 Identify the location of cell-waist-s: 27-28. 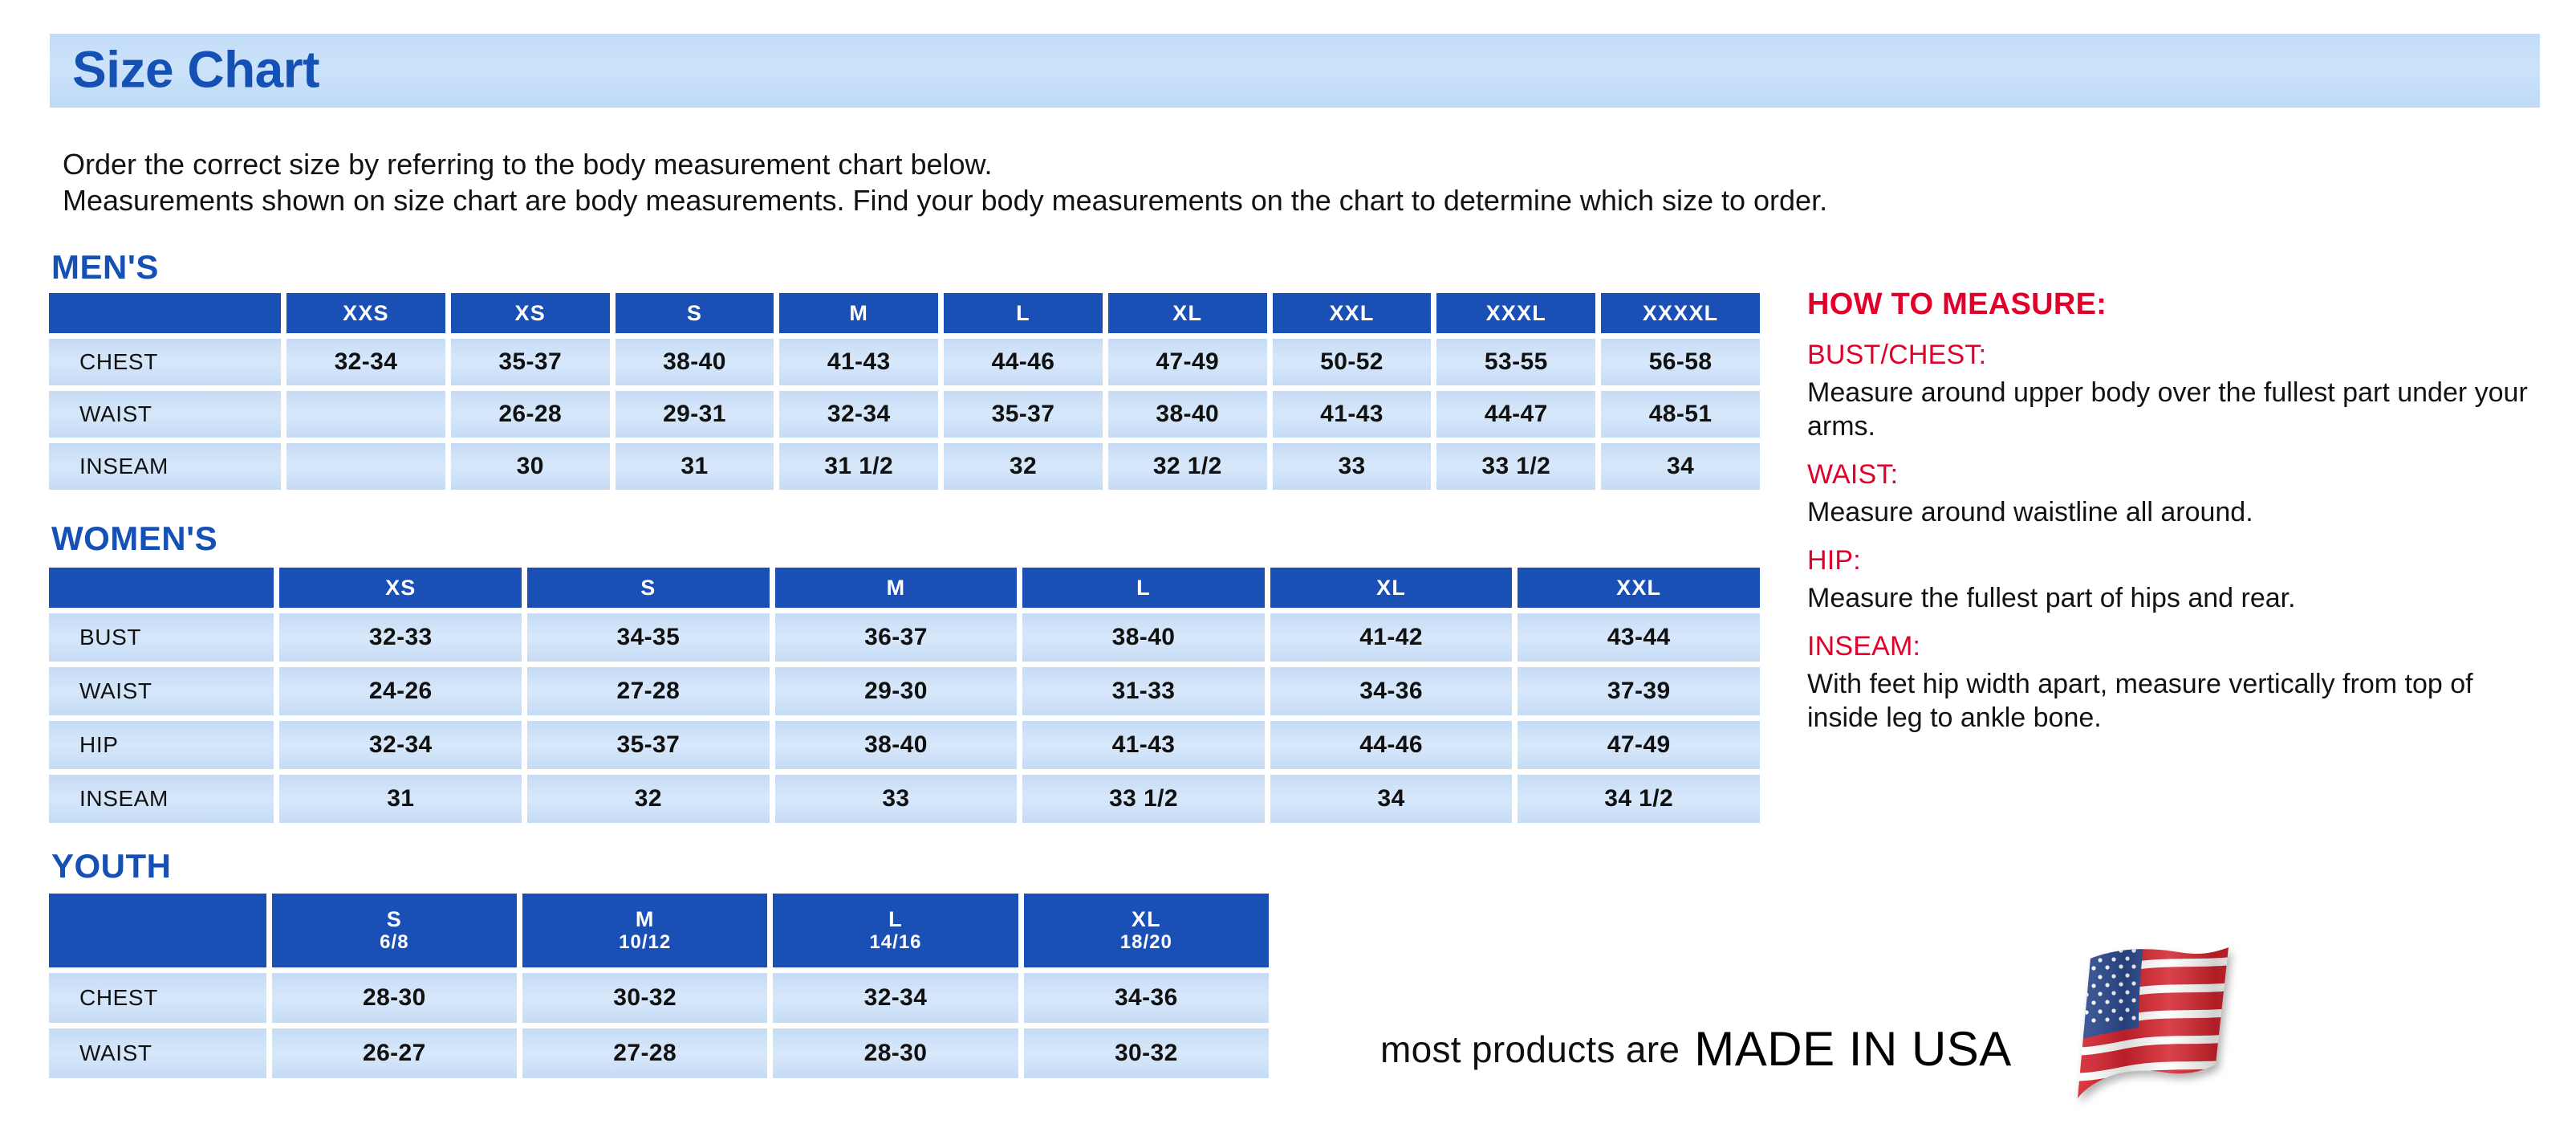
(648, 691).